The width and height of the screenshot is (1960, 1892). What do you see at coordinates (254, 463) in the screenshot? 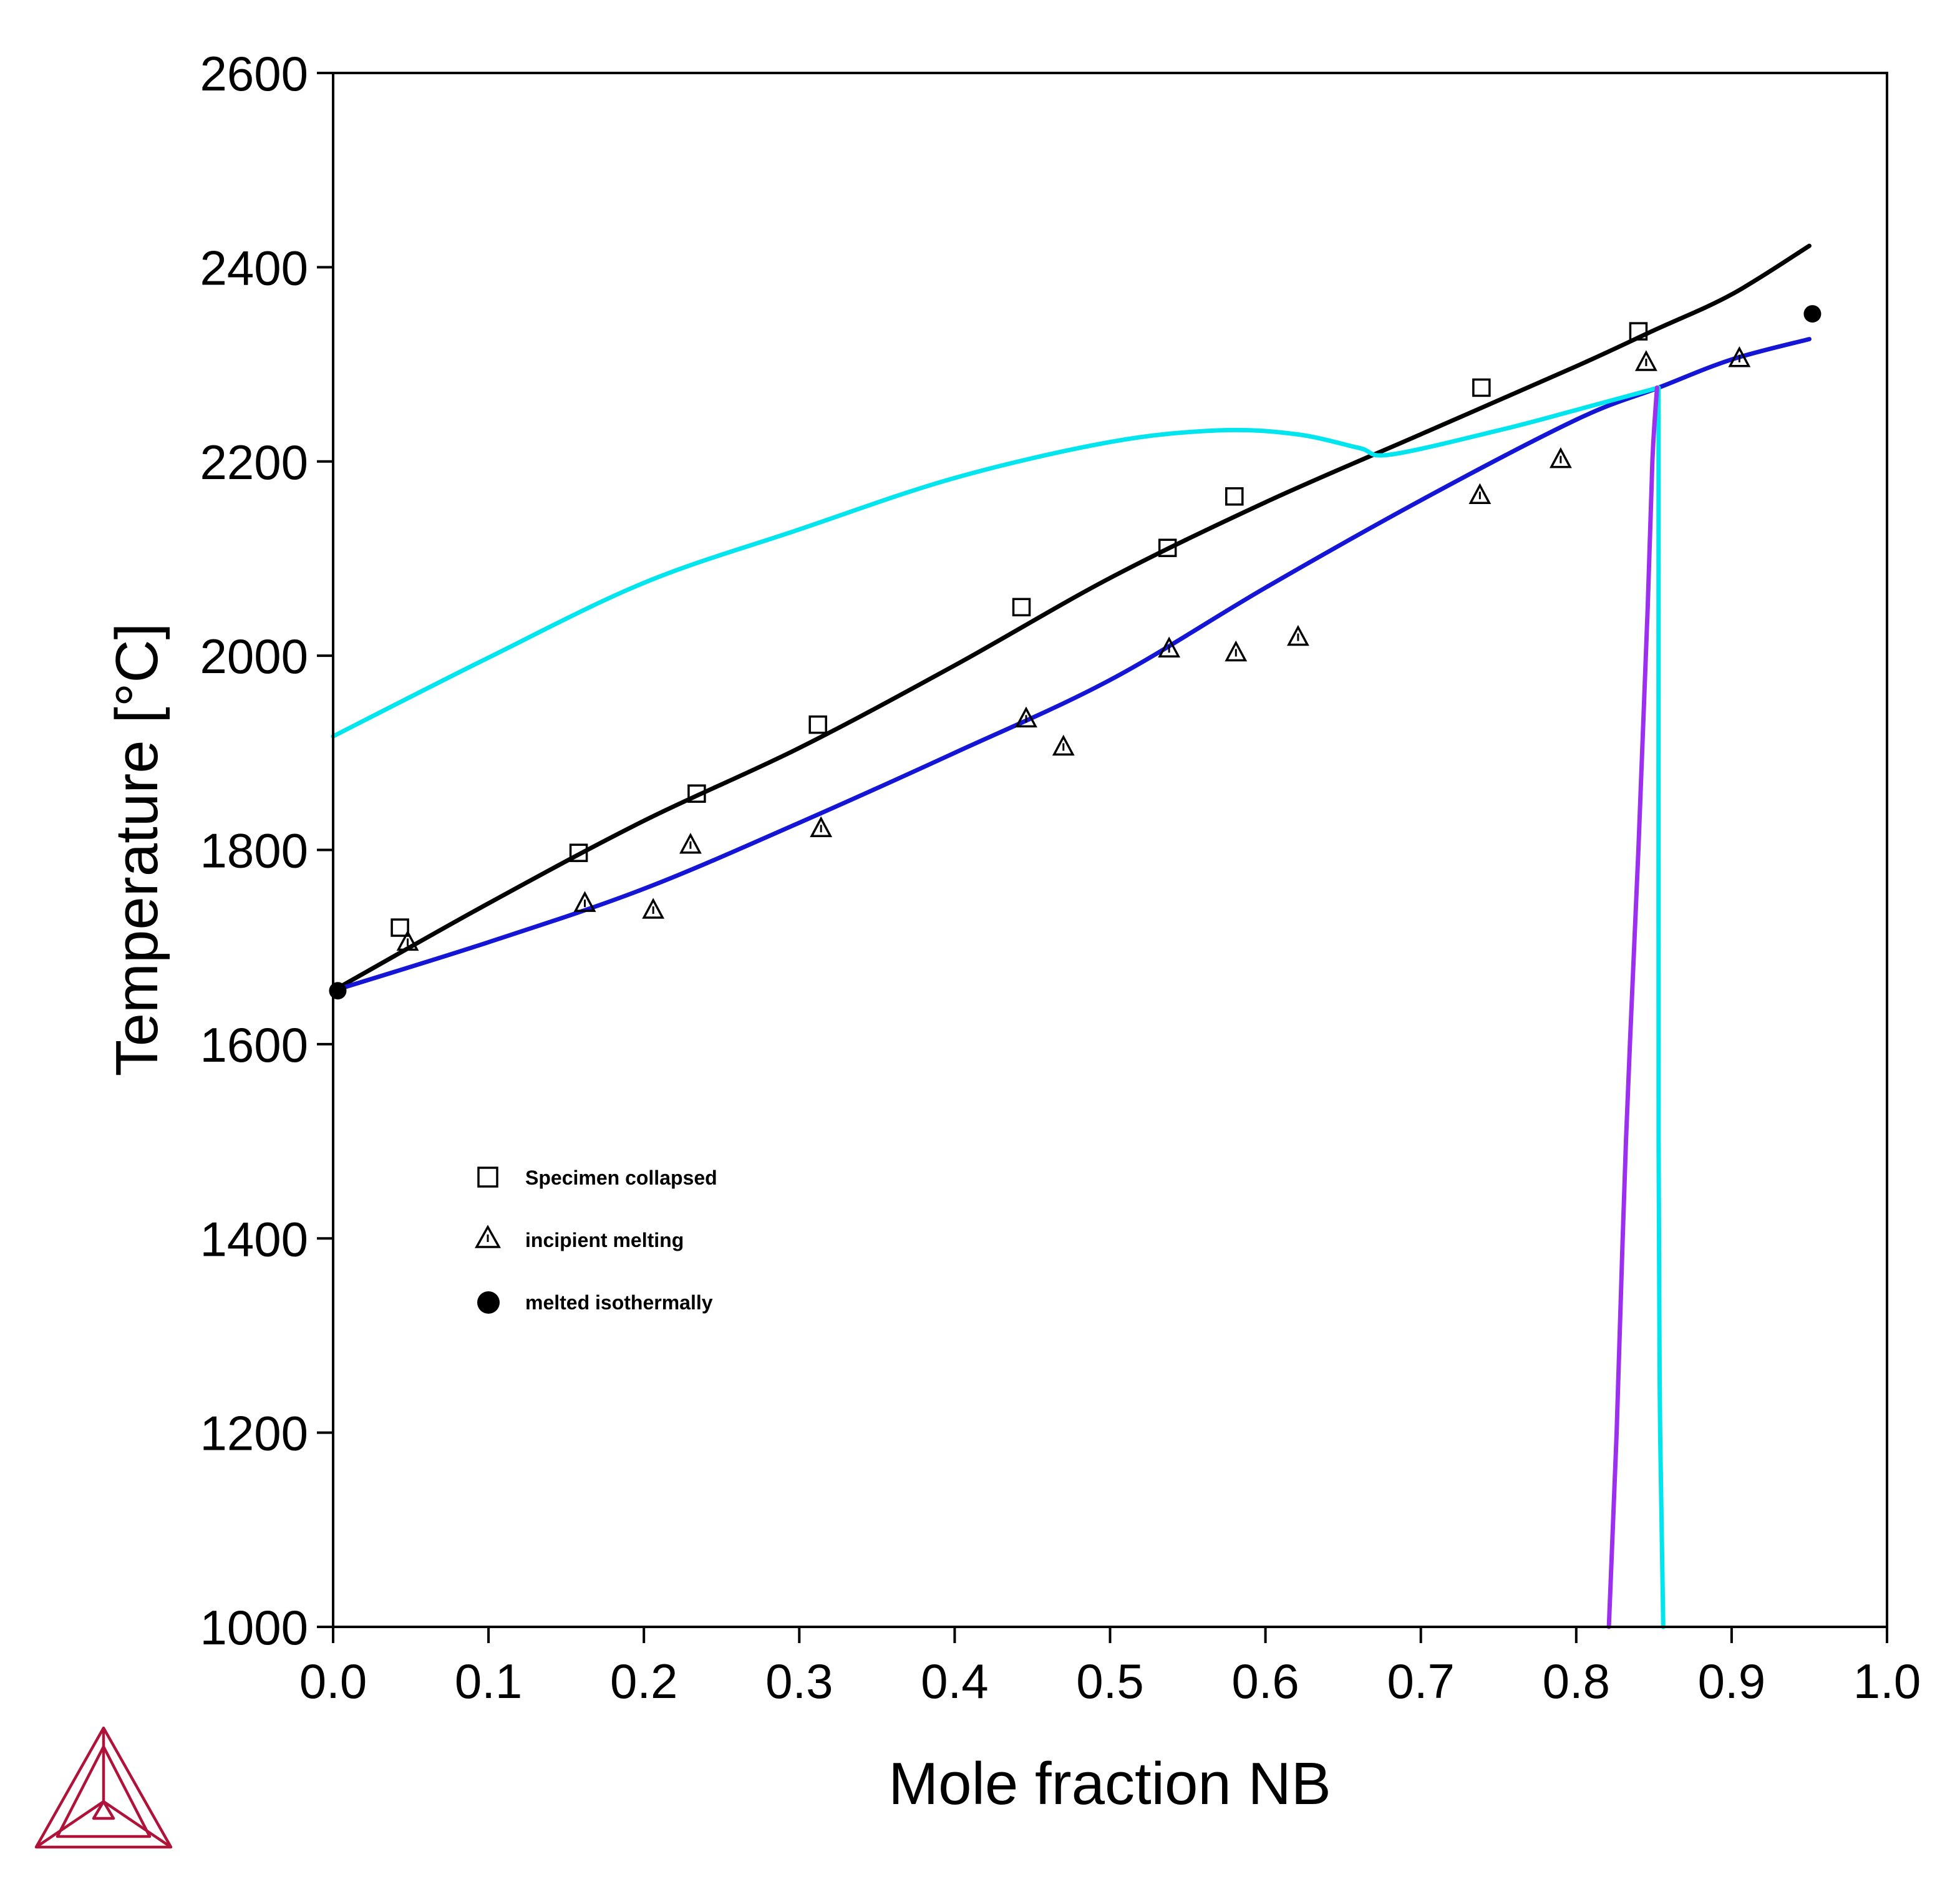
I see `y-tick-label: 2200` at bounding box center [254, 463].